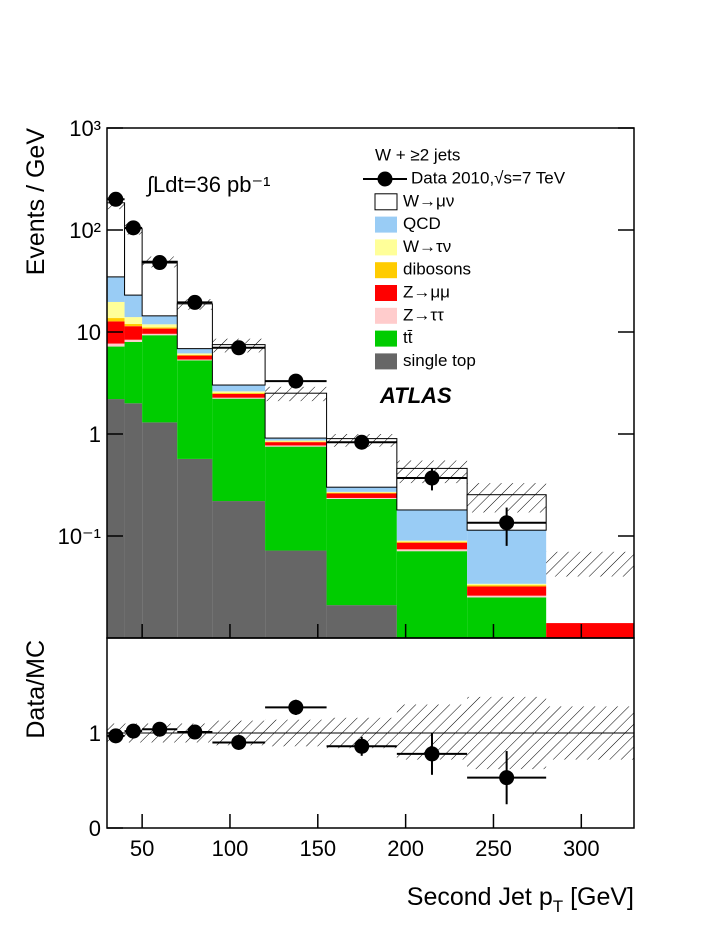  I want to click on ratio-plot, so click(370, 750).